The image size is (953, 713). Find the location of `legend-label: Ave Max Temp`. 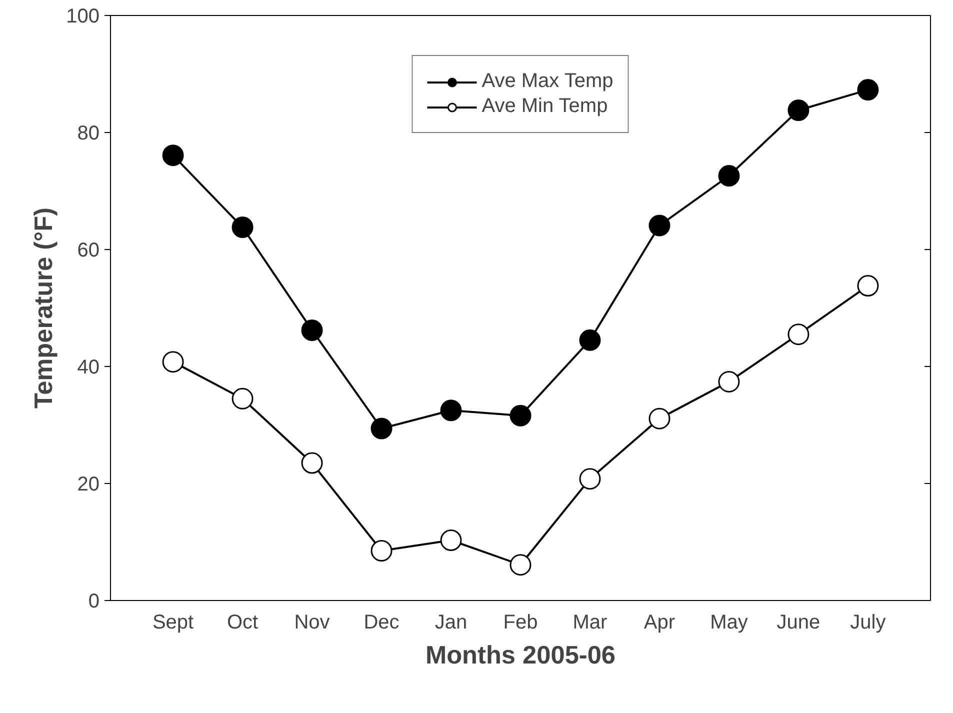

legend-label: Ave Max Temp is located at coordinates (548, 81).